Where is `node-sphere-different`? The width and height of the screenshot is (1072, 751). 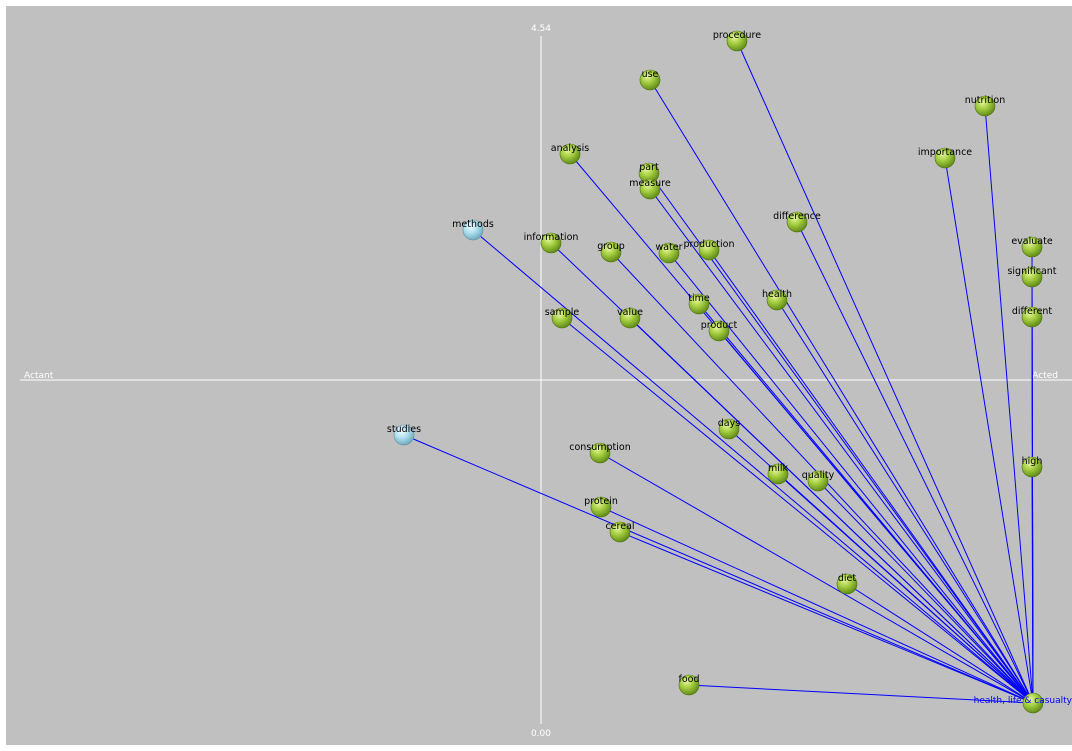
node-sphere-different is located at coordinates (1032, 317).